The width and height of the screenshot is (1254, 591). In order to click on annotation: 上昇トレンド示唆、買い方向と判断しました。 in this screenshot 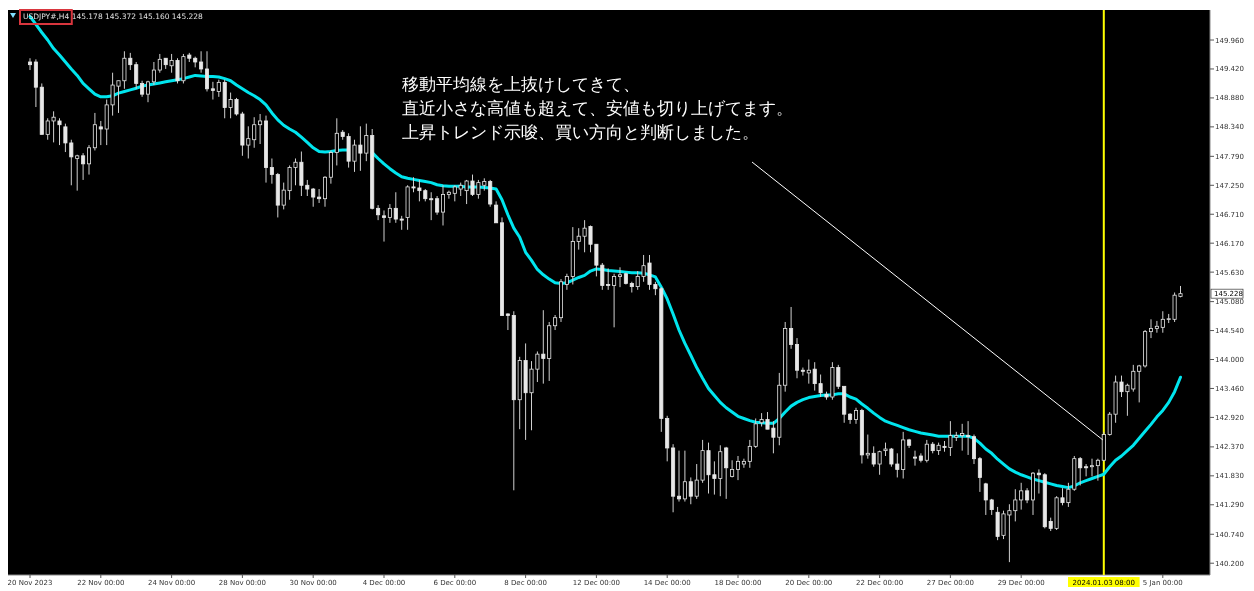, I will do `click(580, 132)`.